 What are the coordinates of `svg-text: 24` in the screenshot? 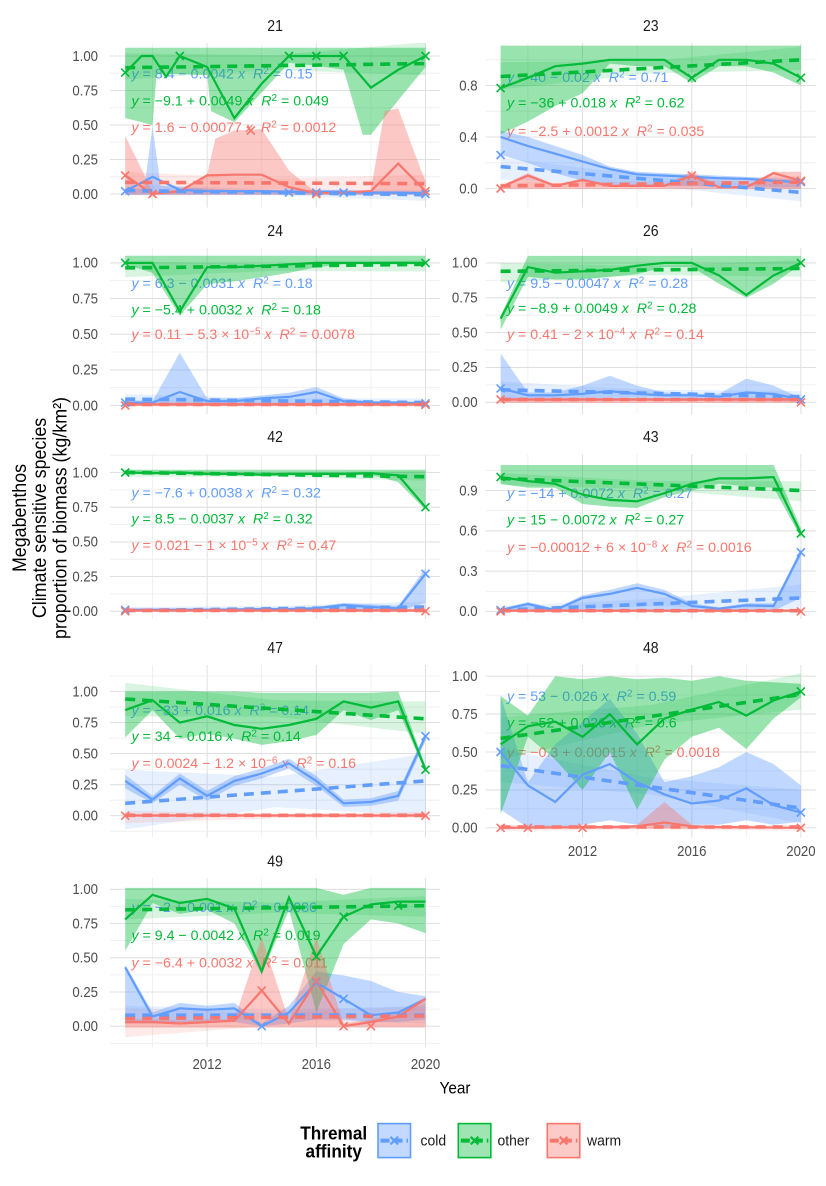 It's located at (275, 231).